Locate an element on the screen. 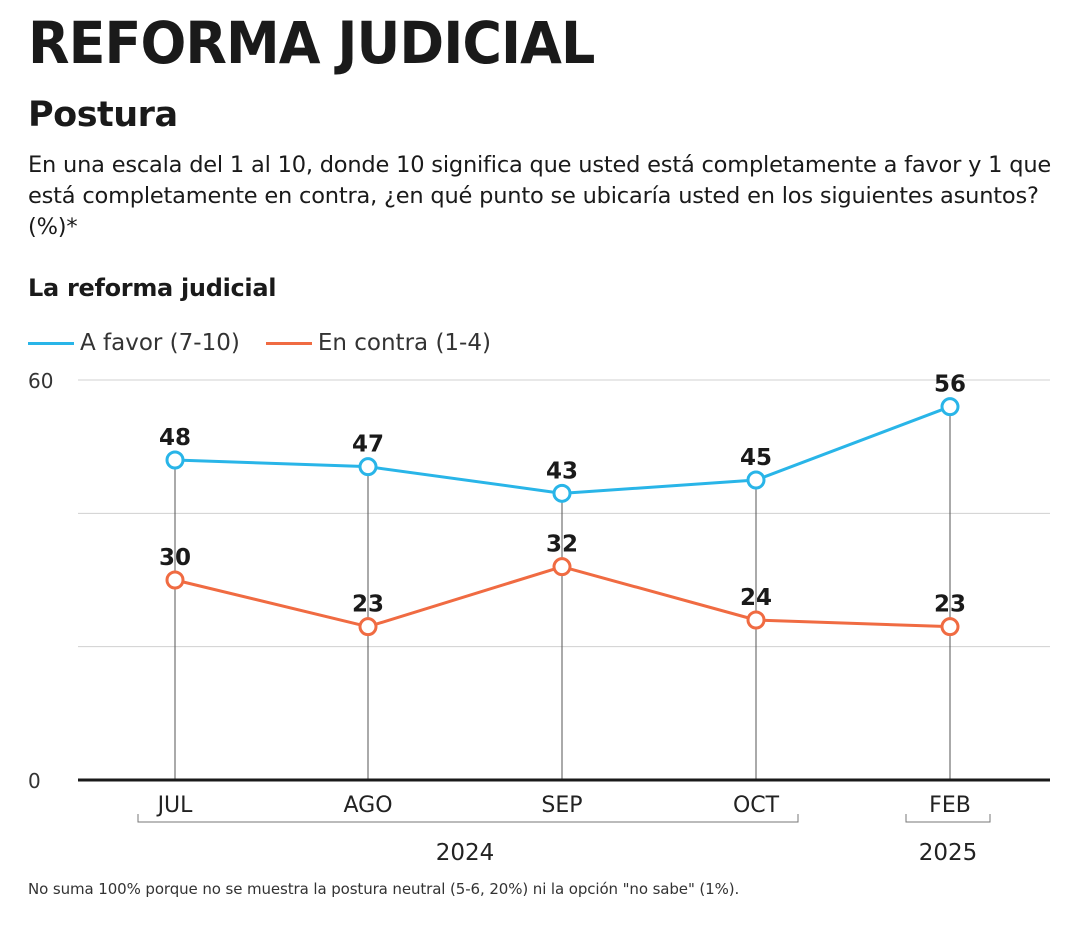 This screenshot has width=1088, height=930. year-bracket-2024 is located at coordinates (468, 818).